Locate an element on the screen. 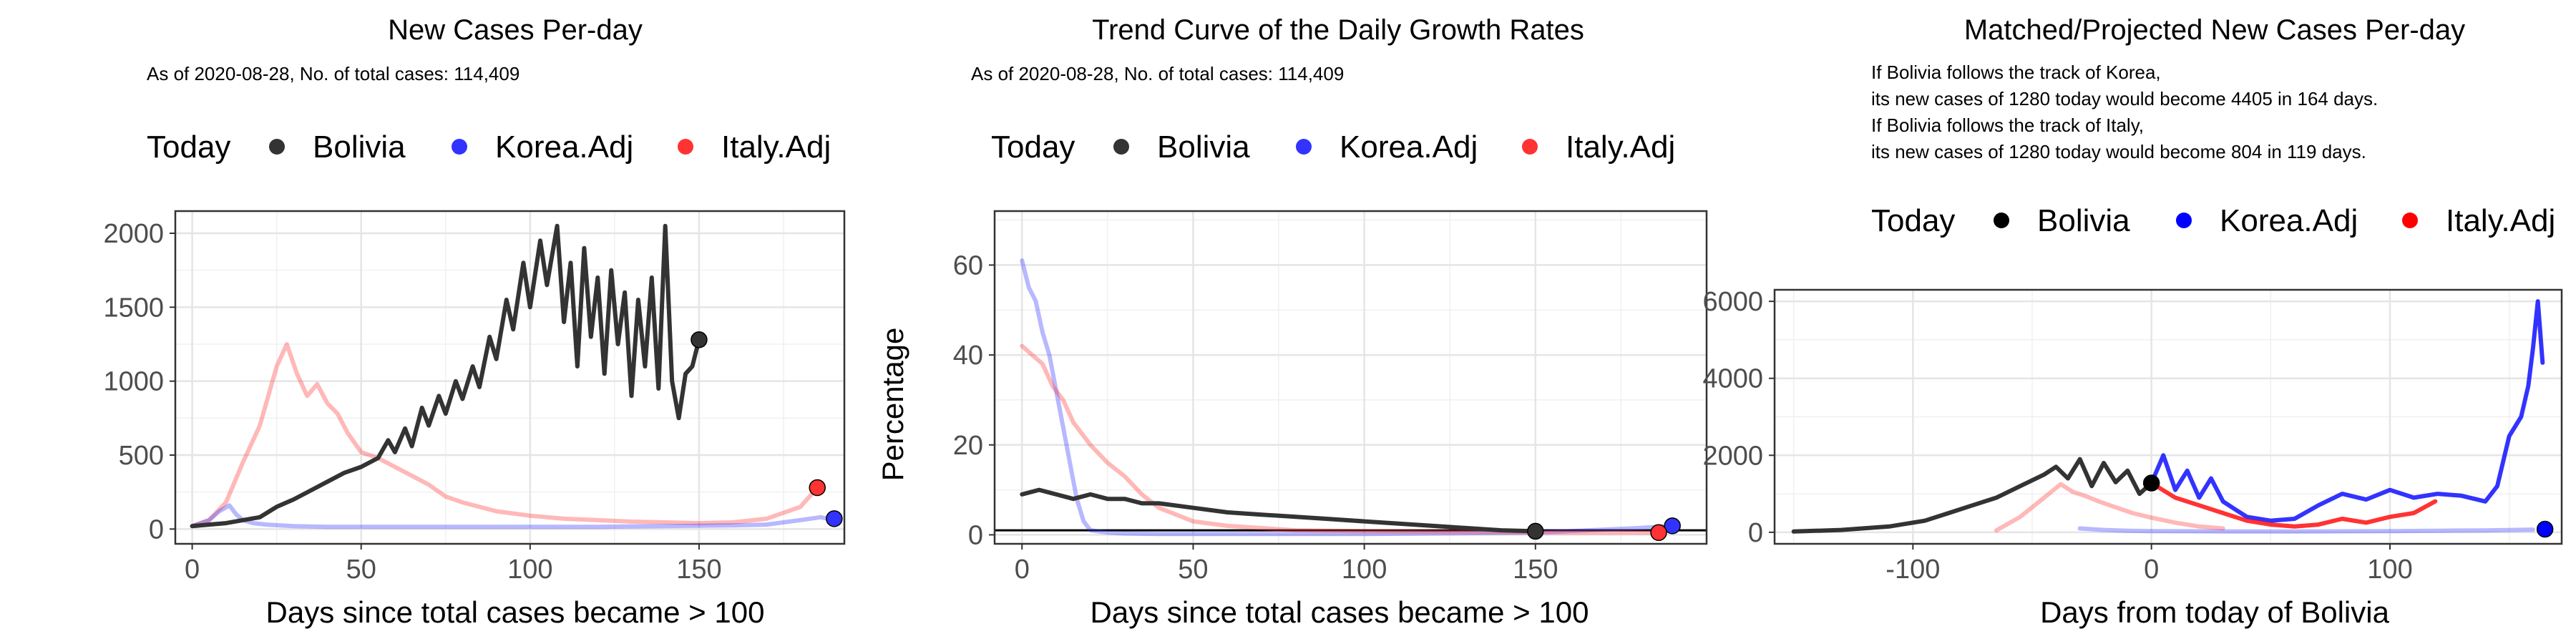  chart-title: New Cases Per-day is located at coordinates (515, 30).